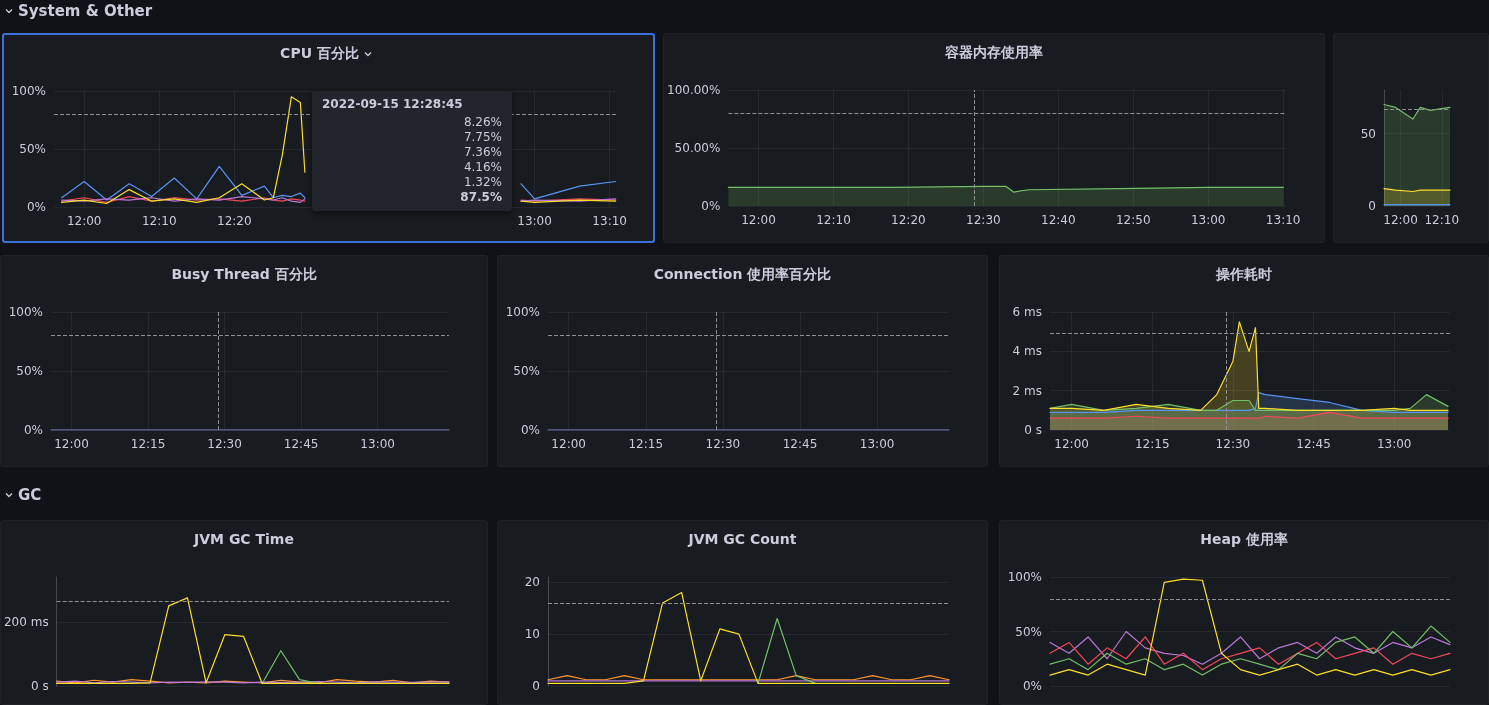 The image size is (1489, 705). What do you see at coordinates (742, 274) in the screenshot?
I see `chart-title: Connection 使用率百分比` at bounding box center [742, 274].